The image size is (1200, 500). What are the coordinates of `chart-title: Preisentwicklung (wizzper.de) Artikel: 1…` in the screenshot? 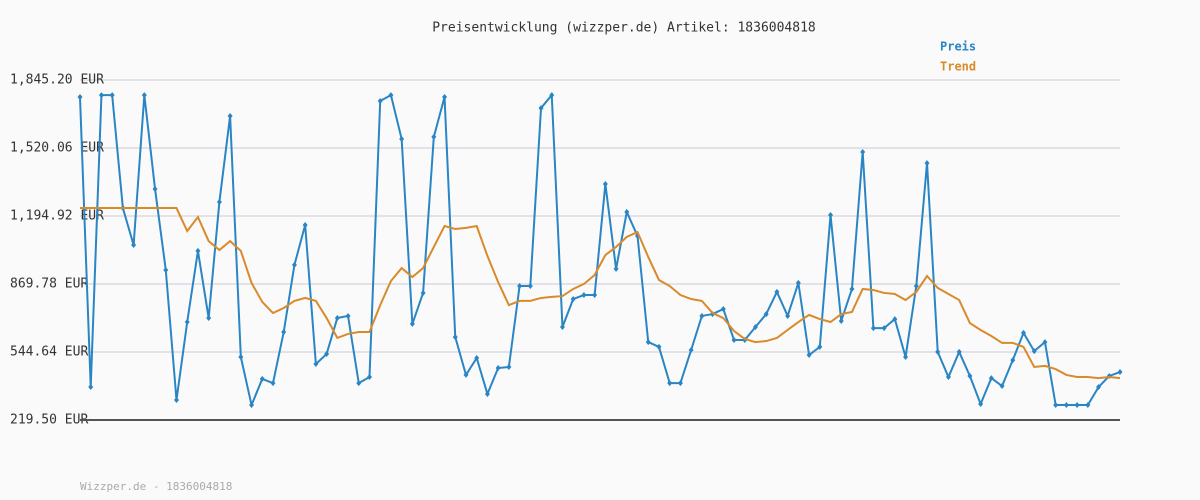 It's located at (624, 28).